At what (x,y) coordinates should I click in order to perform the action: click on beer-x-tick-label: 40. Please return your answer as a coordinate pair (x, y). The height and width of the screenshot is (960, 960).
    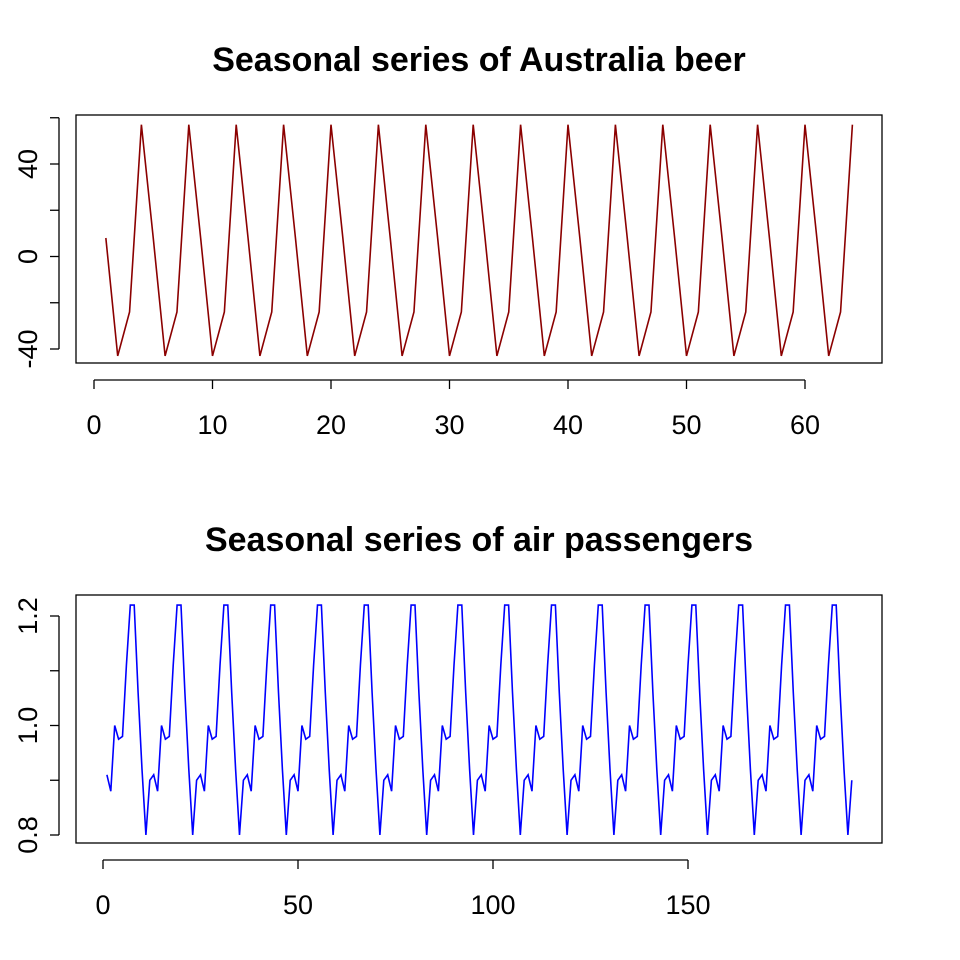
    Looking at the image, I should click on (568, 425).